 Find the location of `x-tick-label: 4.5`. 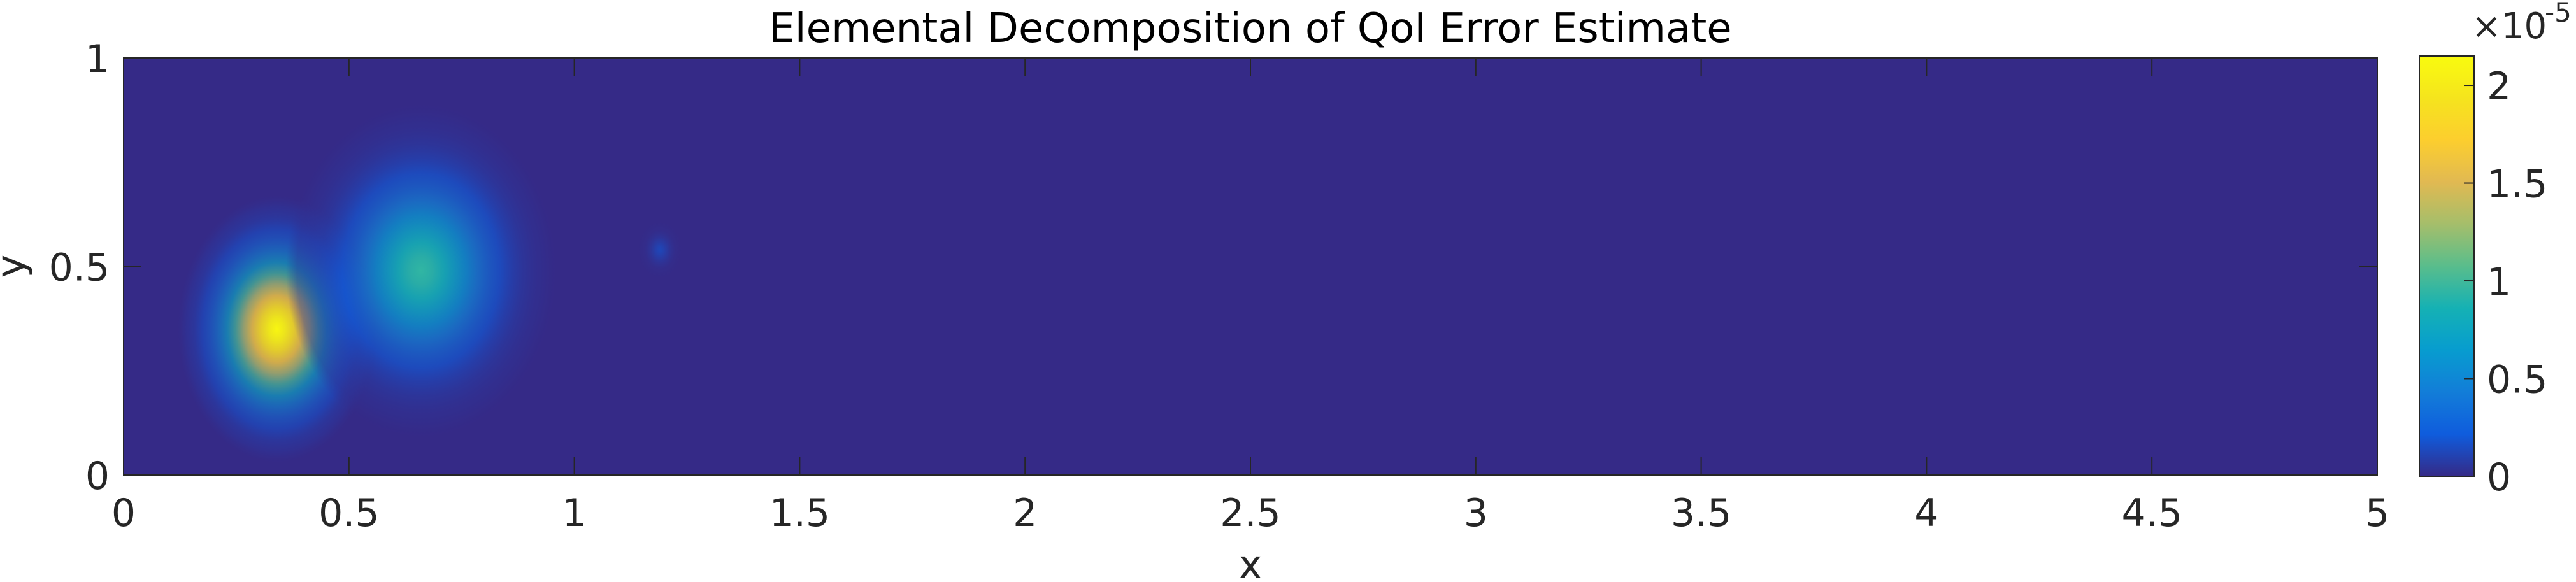

x-tick-label: 4.5 is located at coordinates (2151, 513).